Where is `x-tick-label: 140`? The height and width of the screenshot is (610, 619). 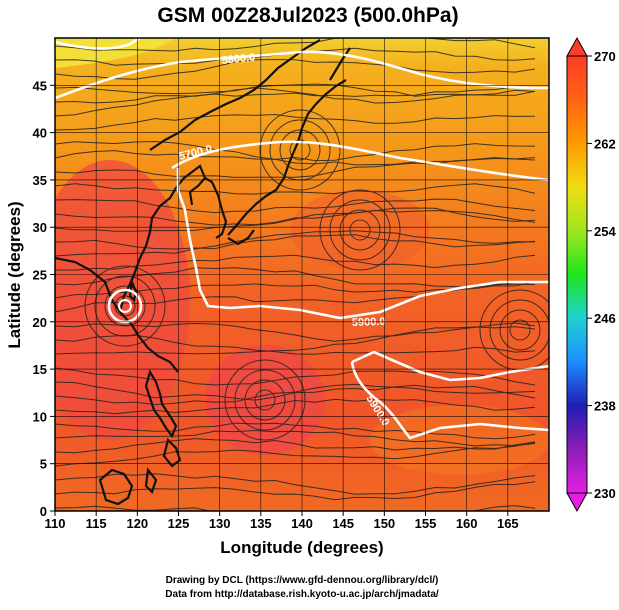
x-tick-label: 140 is located at coordinates (302, 523).